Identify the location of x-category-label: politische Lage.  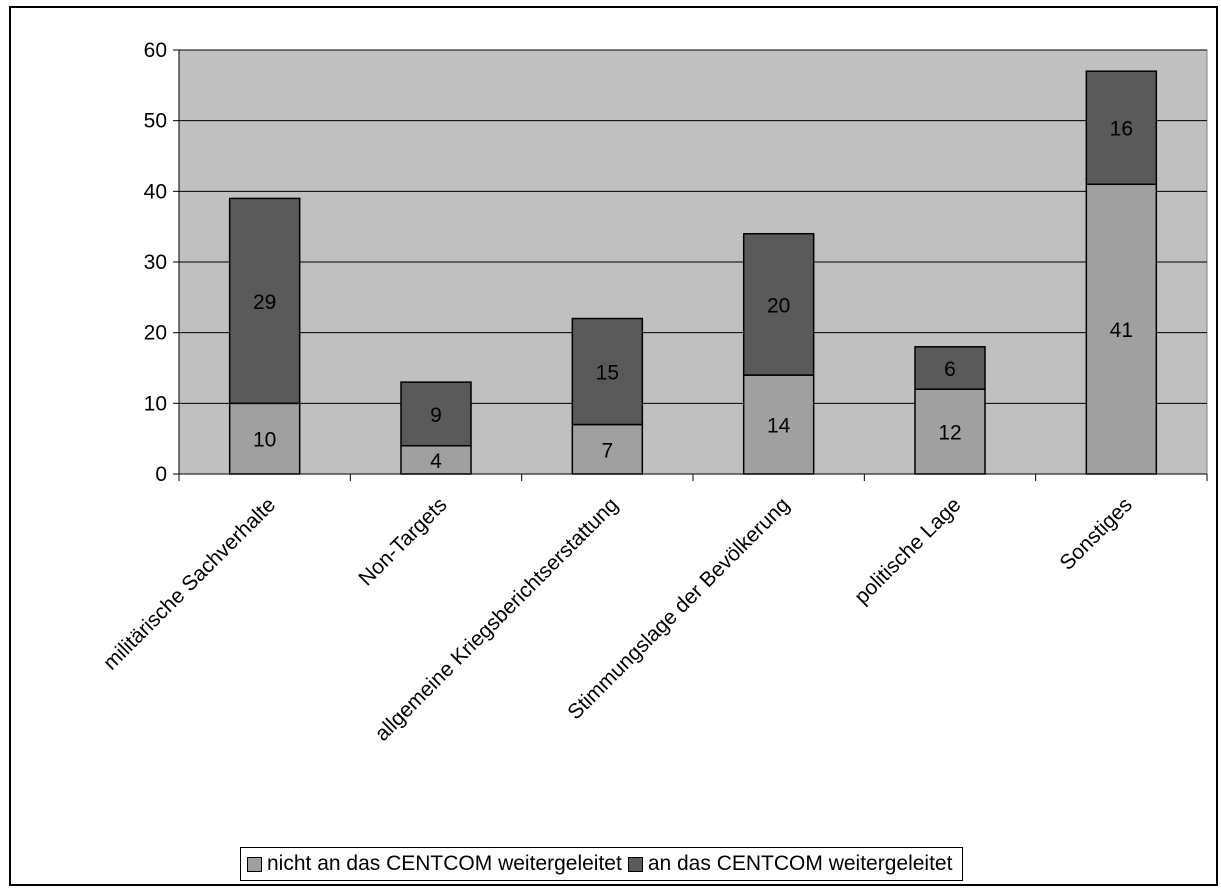
(907, 550).